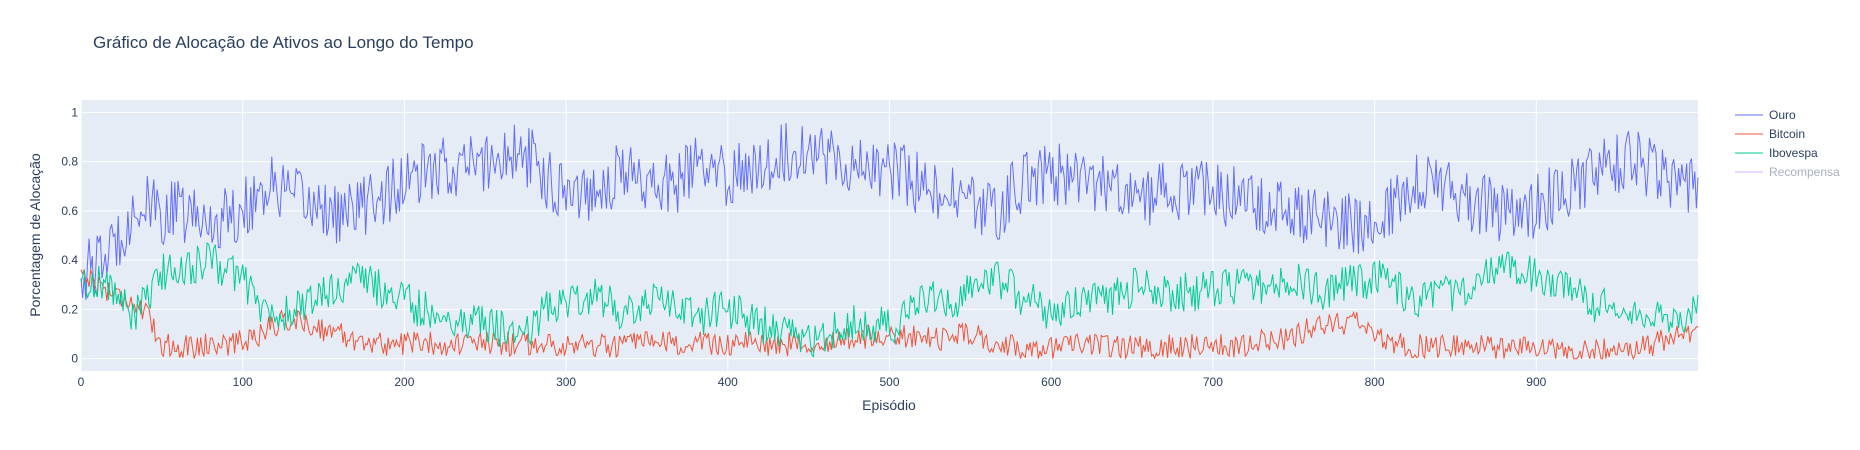 The width and height of the screenshot is (1860, 450). I want to click on legend: Ouro Bitcoin Ibovespa Recompensa, so click(1787, 143).